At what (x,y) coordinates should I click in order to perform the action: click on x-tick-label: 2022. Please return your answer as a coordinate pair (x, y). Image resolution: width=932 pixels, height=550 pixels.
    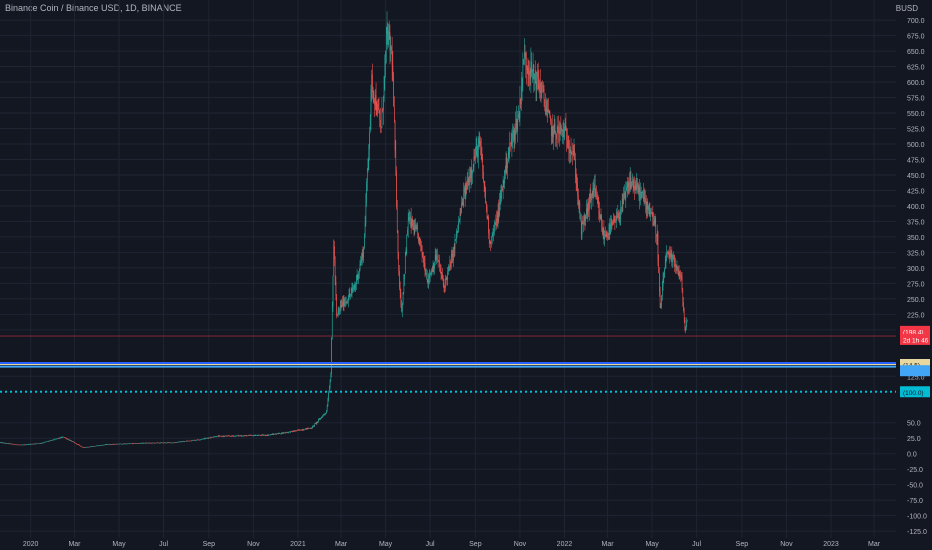
    Looking at the image, I should click on (565, 544).